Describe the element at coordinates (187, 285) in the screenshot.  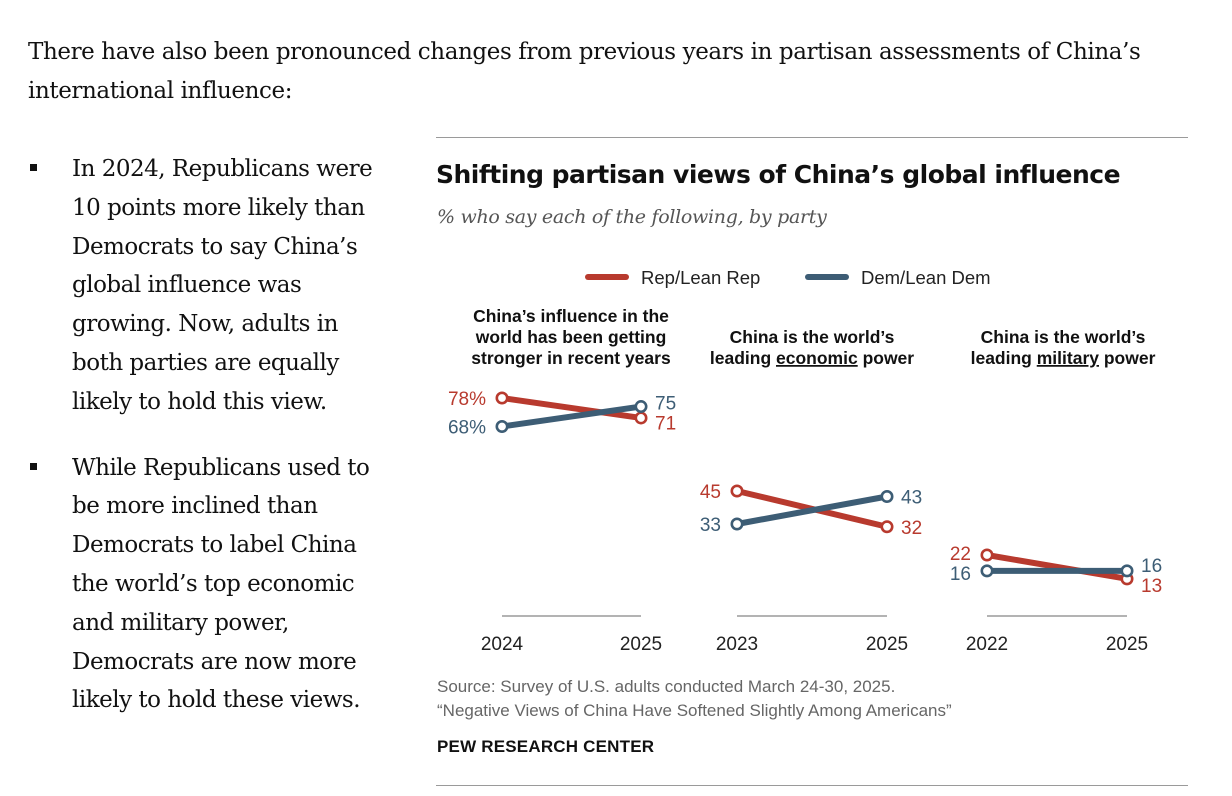
I see `bullet-line: global influence was` at that location.